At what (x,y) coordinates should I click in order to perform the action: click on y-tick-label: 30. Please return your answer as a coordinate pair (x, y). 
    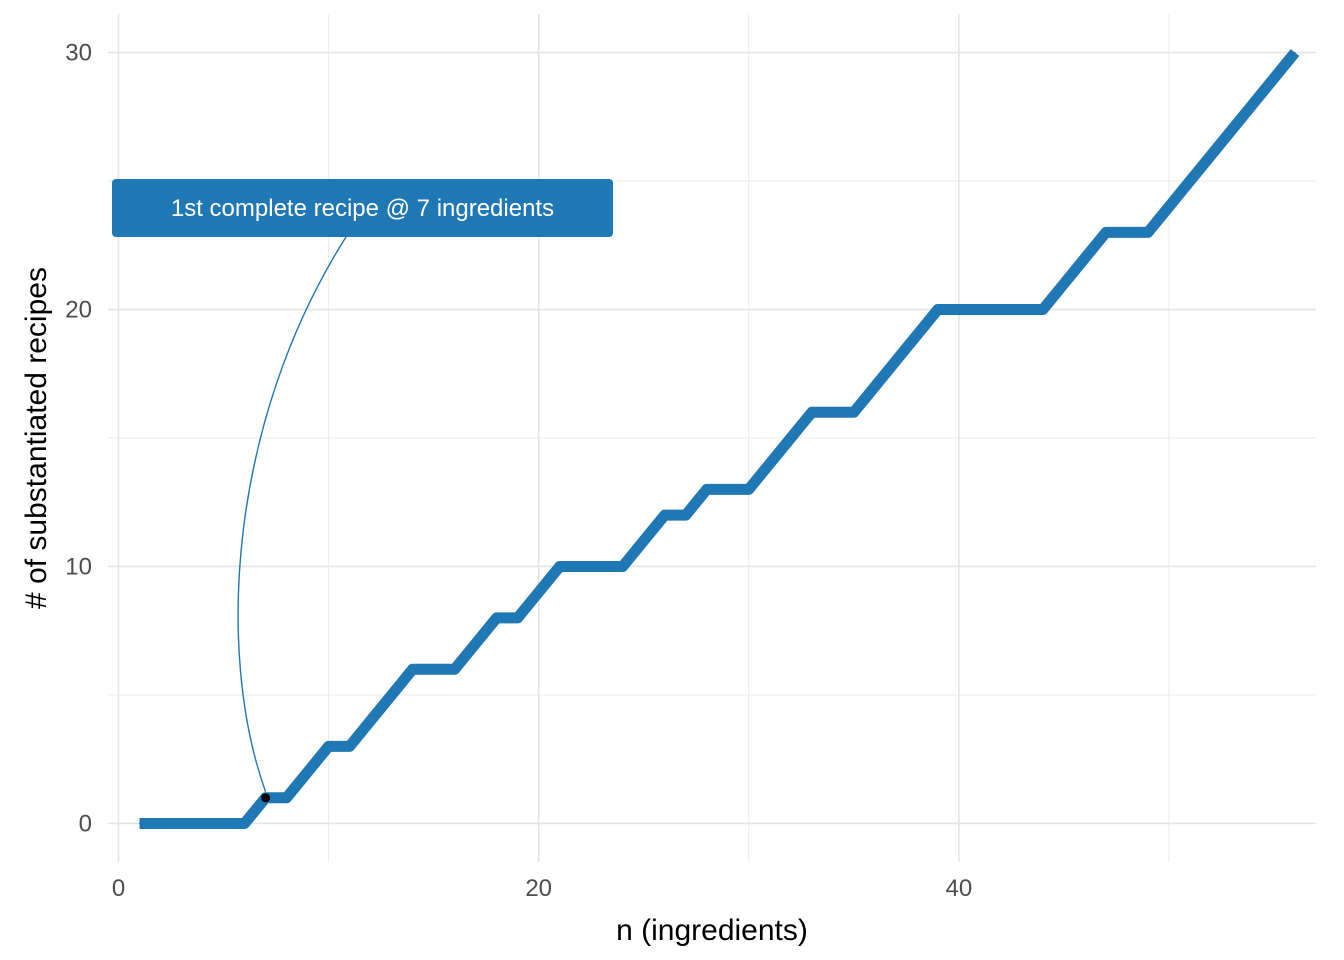
    Looking at the image, I should click on (78, 53).